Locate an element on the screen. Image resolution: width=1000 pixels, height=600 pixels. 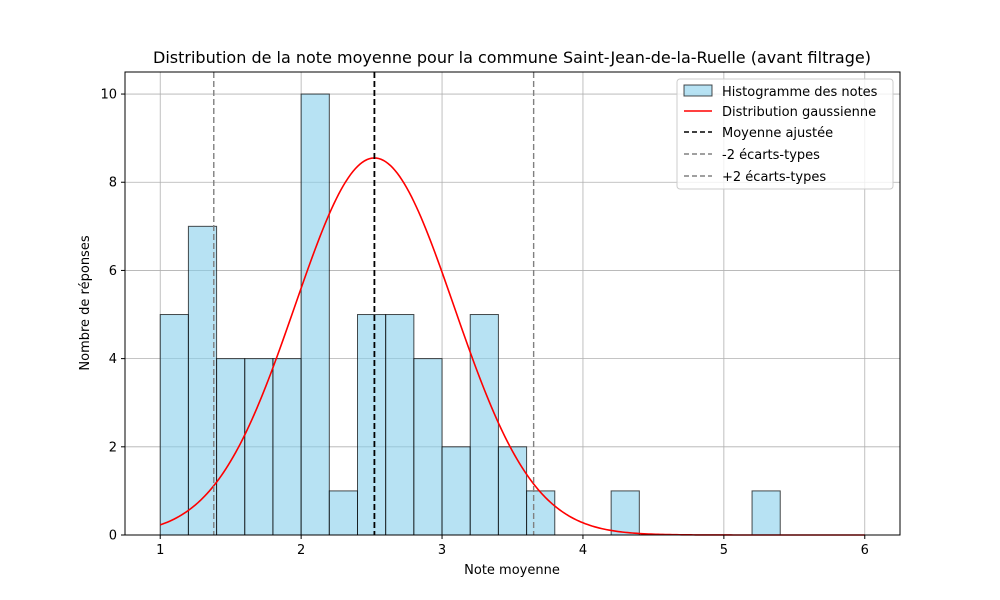
x-tick-label: 3 is located at coordinates (442, 550).